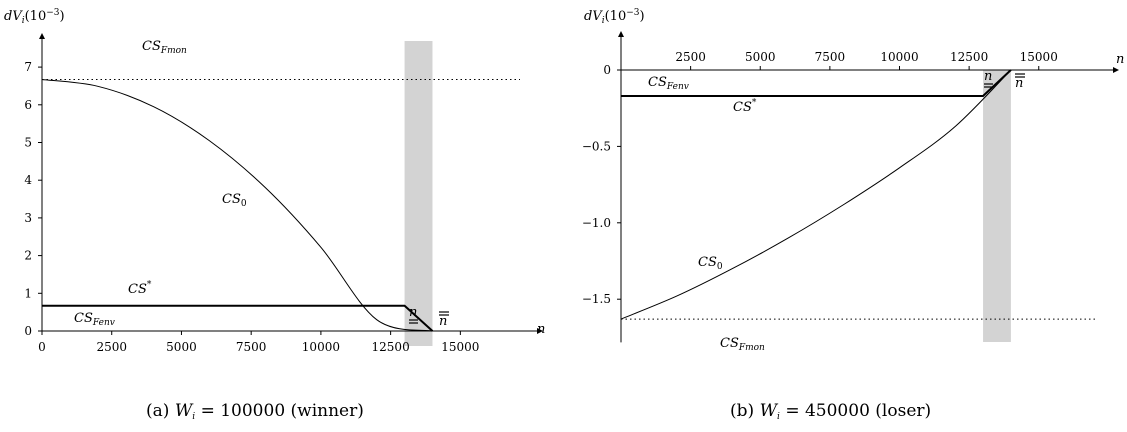 This screenshot has width=1127, height=432. What do you see at coordinates (28, 256) in the screenshot?
I see `y-tick-label: 2` at bounding box center [28, 256].